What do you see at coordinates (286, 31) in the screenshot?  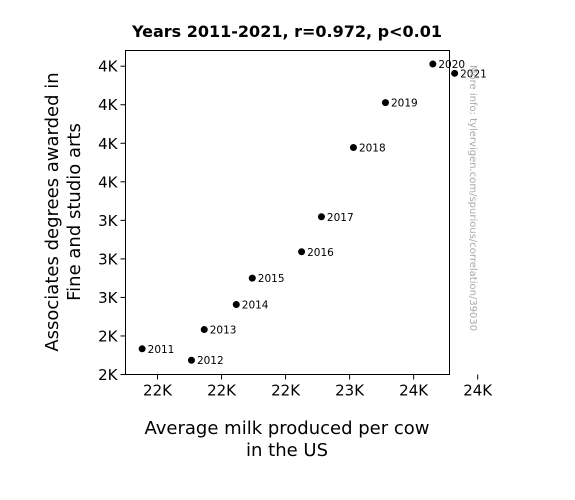 I see `chart-title: Years 2011-2021, r=0.972, p<0.01` at bounding box center [286, 31].